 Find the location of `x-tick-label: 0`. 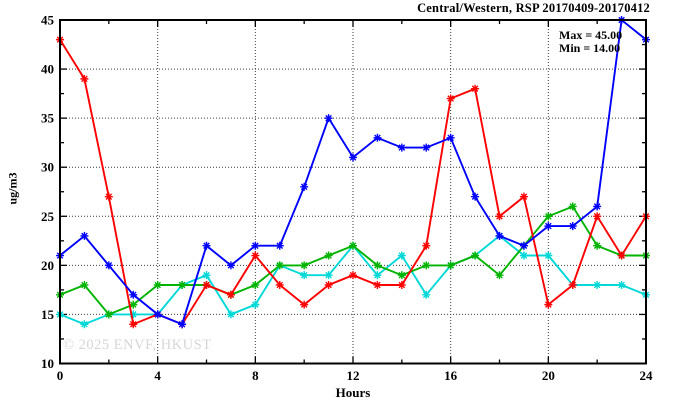

x-tick-label: 0 is located at coordinates (60, 375).